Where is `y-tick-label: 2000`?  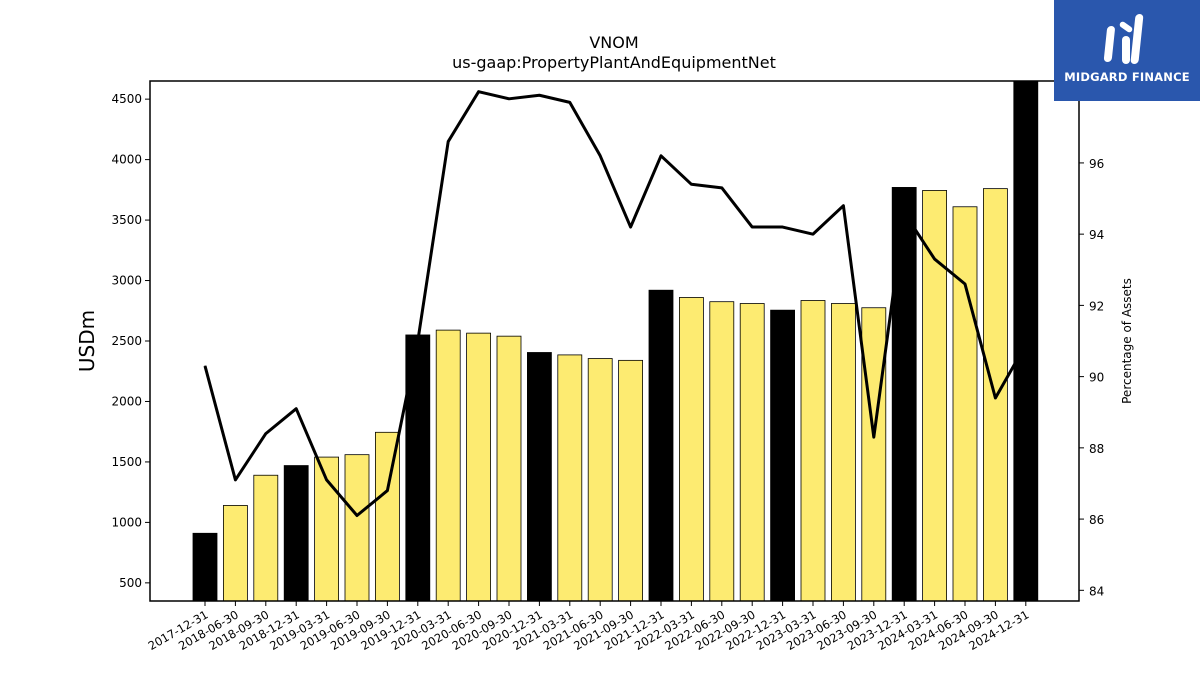 y-tick-label: 2000 is located at coordinates (126, 401).